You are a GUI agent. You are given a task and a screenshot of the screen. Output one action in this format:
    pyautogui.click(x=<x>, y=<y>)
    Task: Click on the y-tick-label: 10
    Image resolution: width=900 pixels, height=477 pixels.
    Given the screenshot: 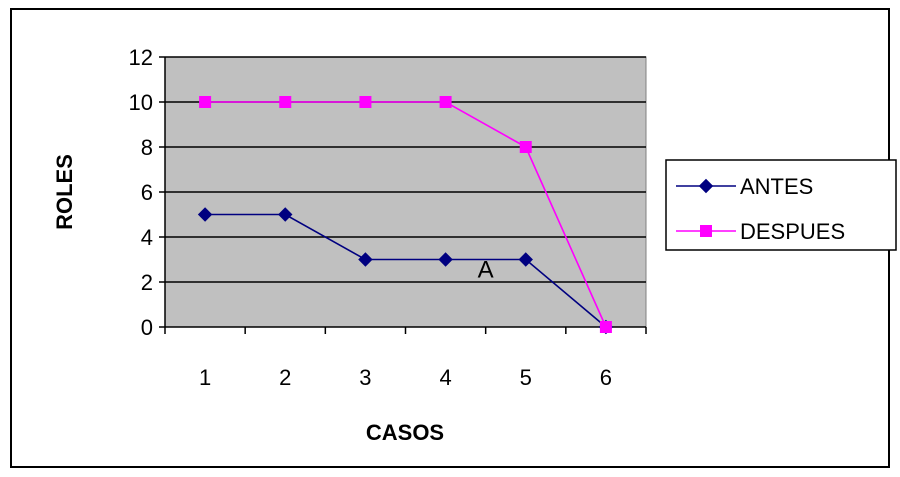 What is the action you would take?
    pyautogui.click(x=141, y=102)
    